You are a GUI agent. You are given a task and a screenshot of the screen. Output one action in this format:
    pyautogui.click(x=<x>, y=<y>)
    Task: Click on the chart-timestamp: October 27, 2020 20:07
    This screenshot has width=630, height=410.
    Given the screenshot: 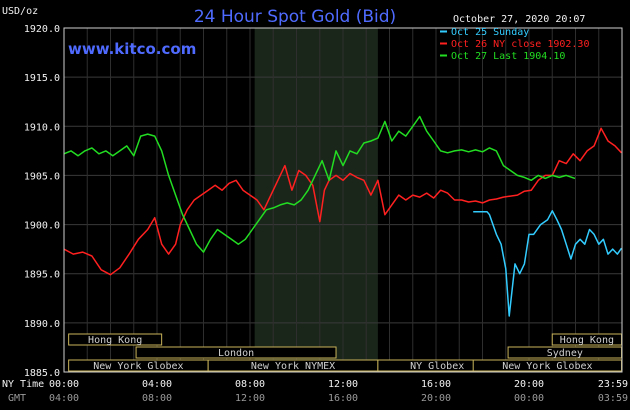 What is the action you would take?
    pyautogui.click(x=519, y=19)
    